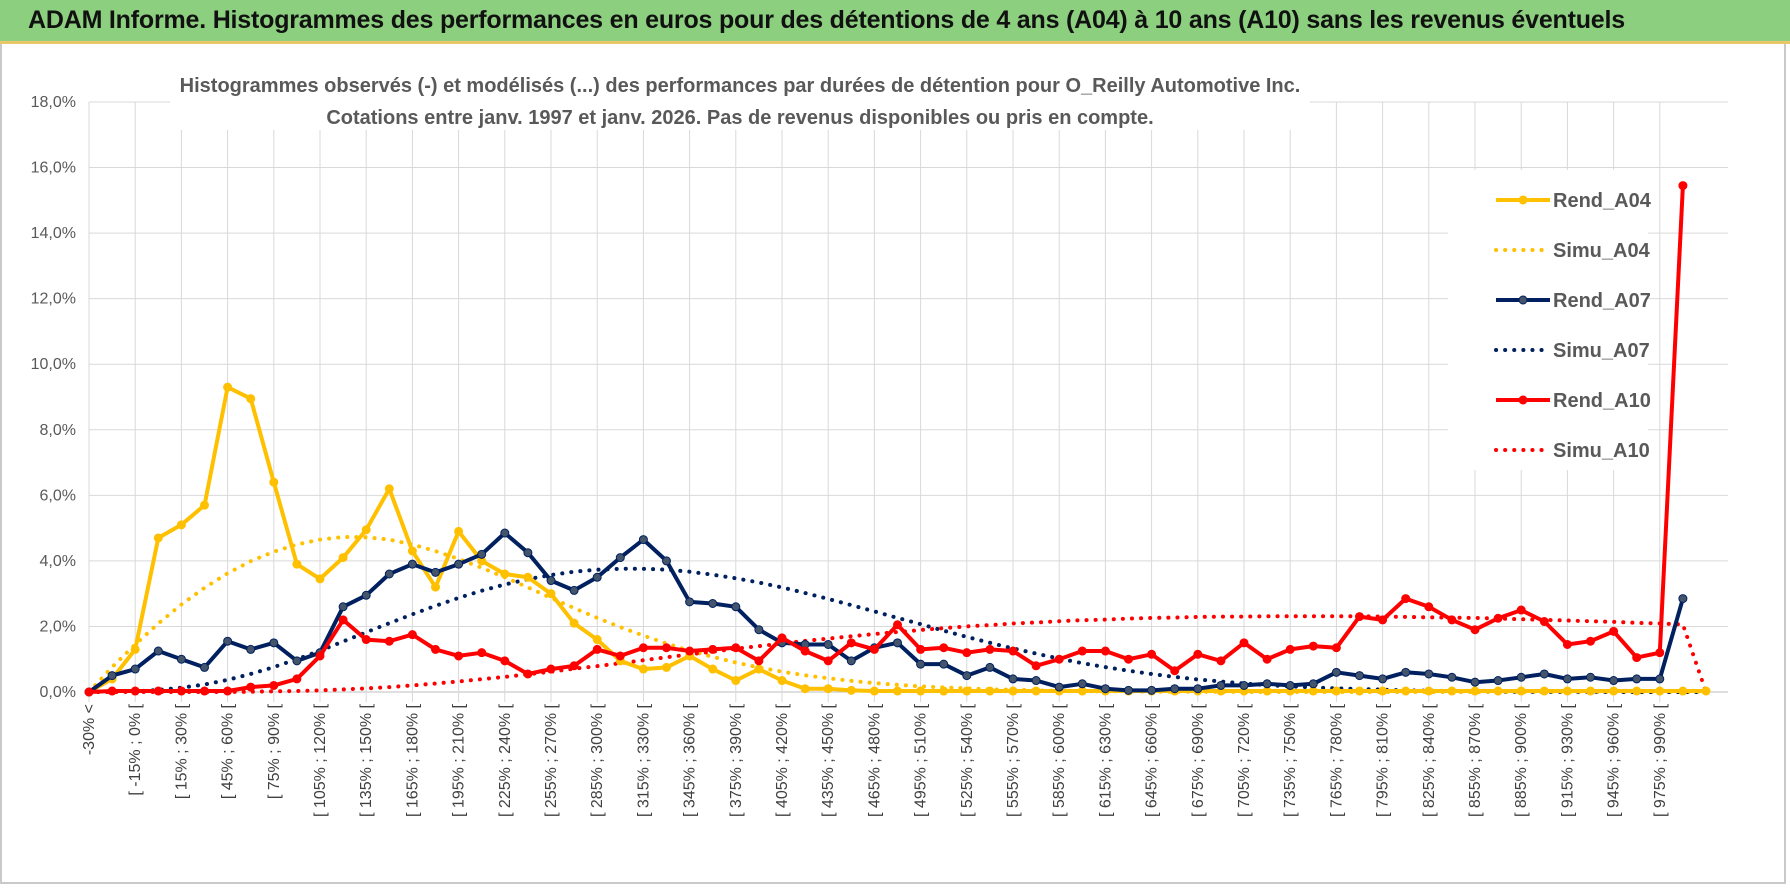 This screenshot has height=888, width=1790. I want to click on x-tick-label: [ 255% ; 270% [, so click(551, 760).